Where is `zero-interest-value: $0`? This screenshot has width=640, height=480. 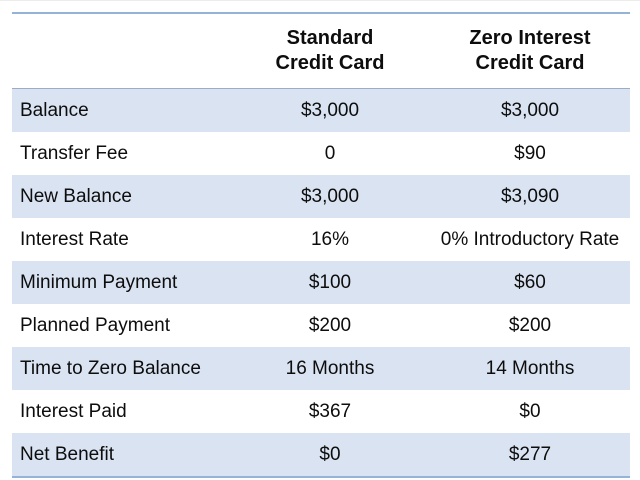 zero-interest-value: $0 is located at coordinates (530, 411).